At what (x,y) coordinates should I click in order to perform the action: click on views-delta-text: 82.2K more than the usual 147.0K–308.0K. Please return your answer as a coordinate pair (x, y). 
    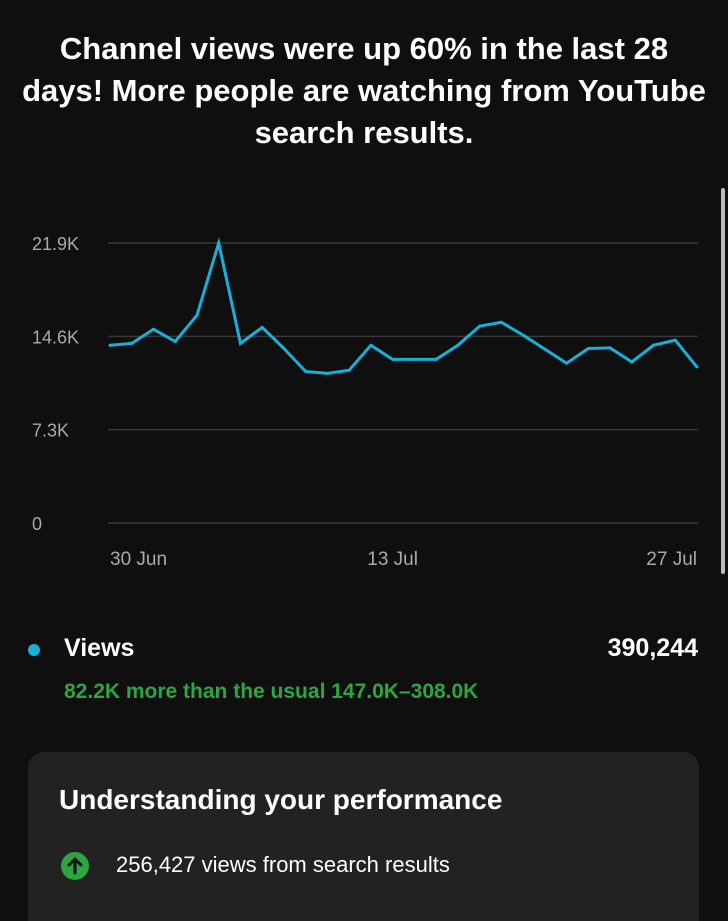
    Looking at the image, I should click on (271, 691).